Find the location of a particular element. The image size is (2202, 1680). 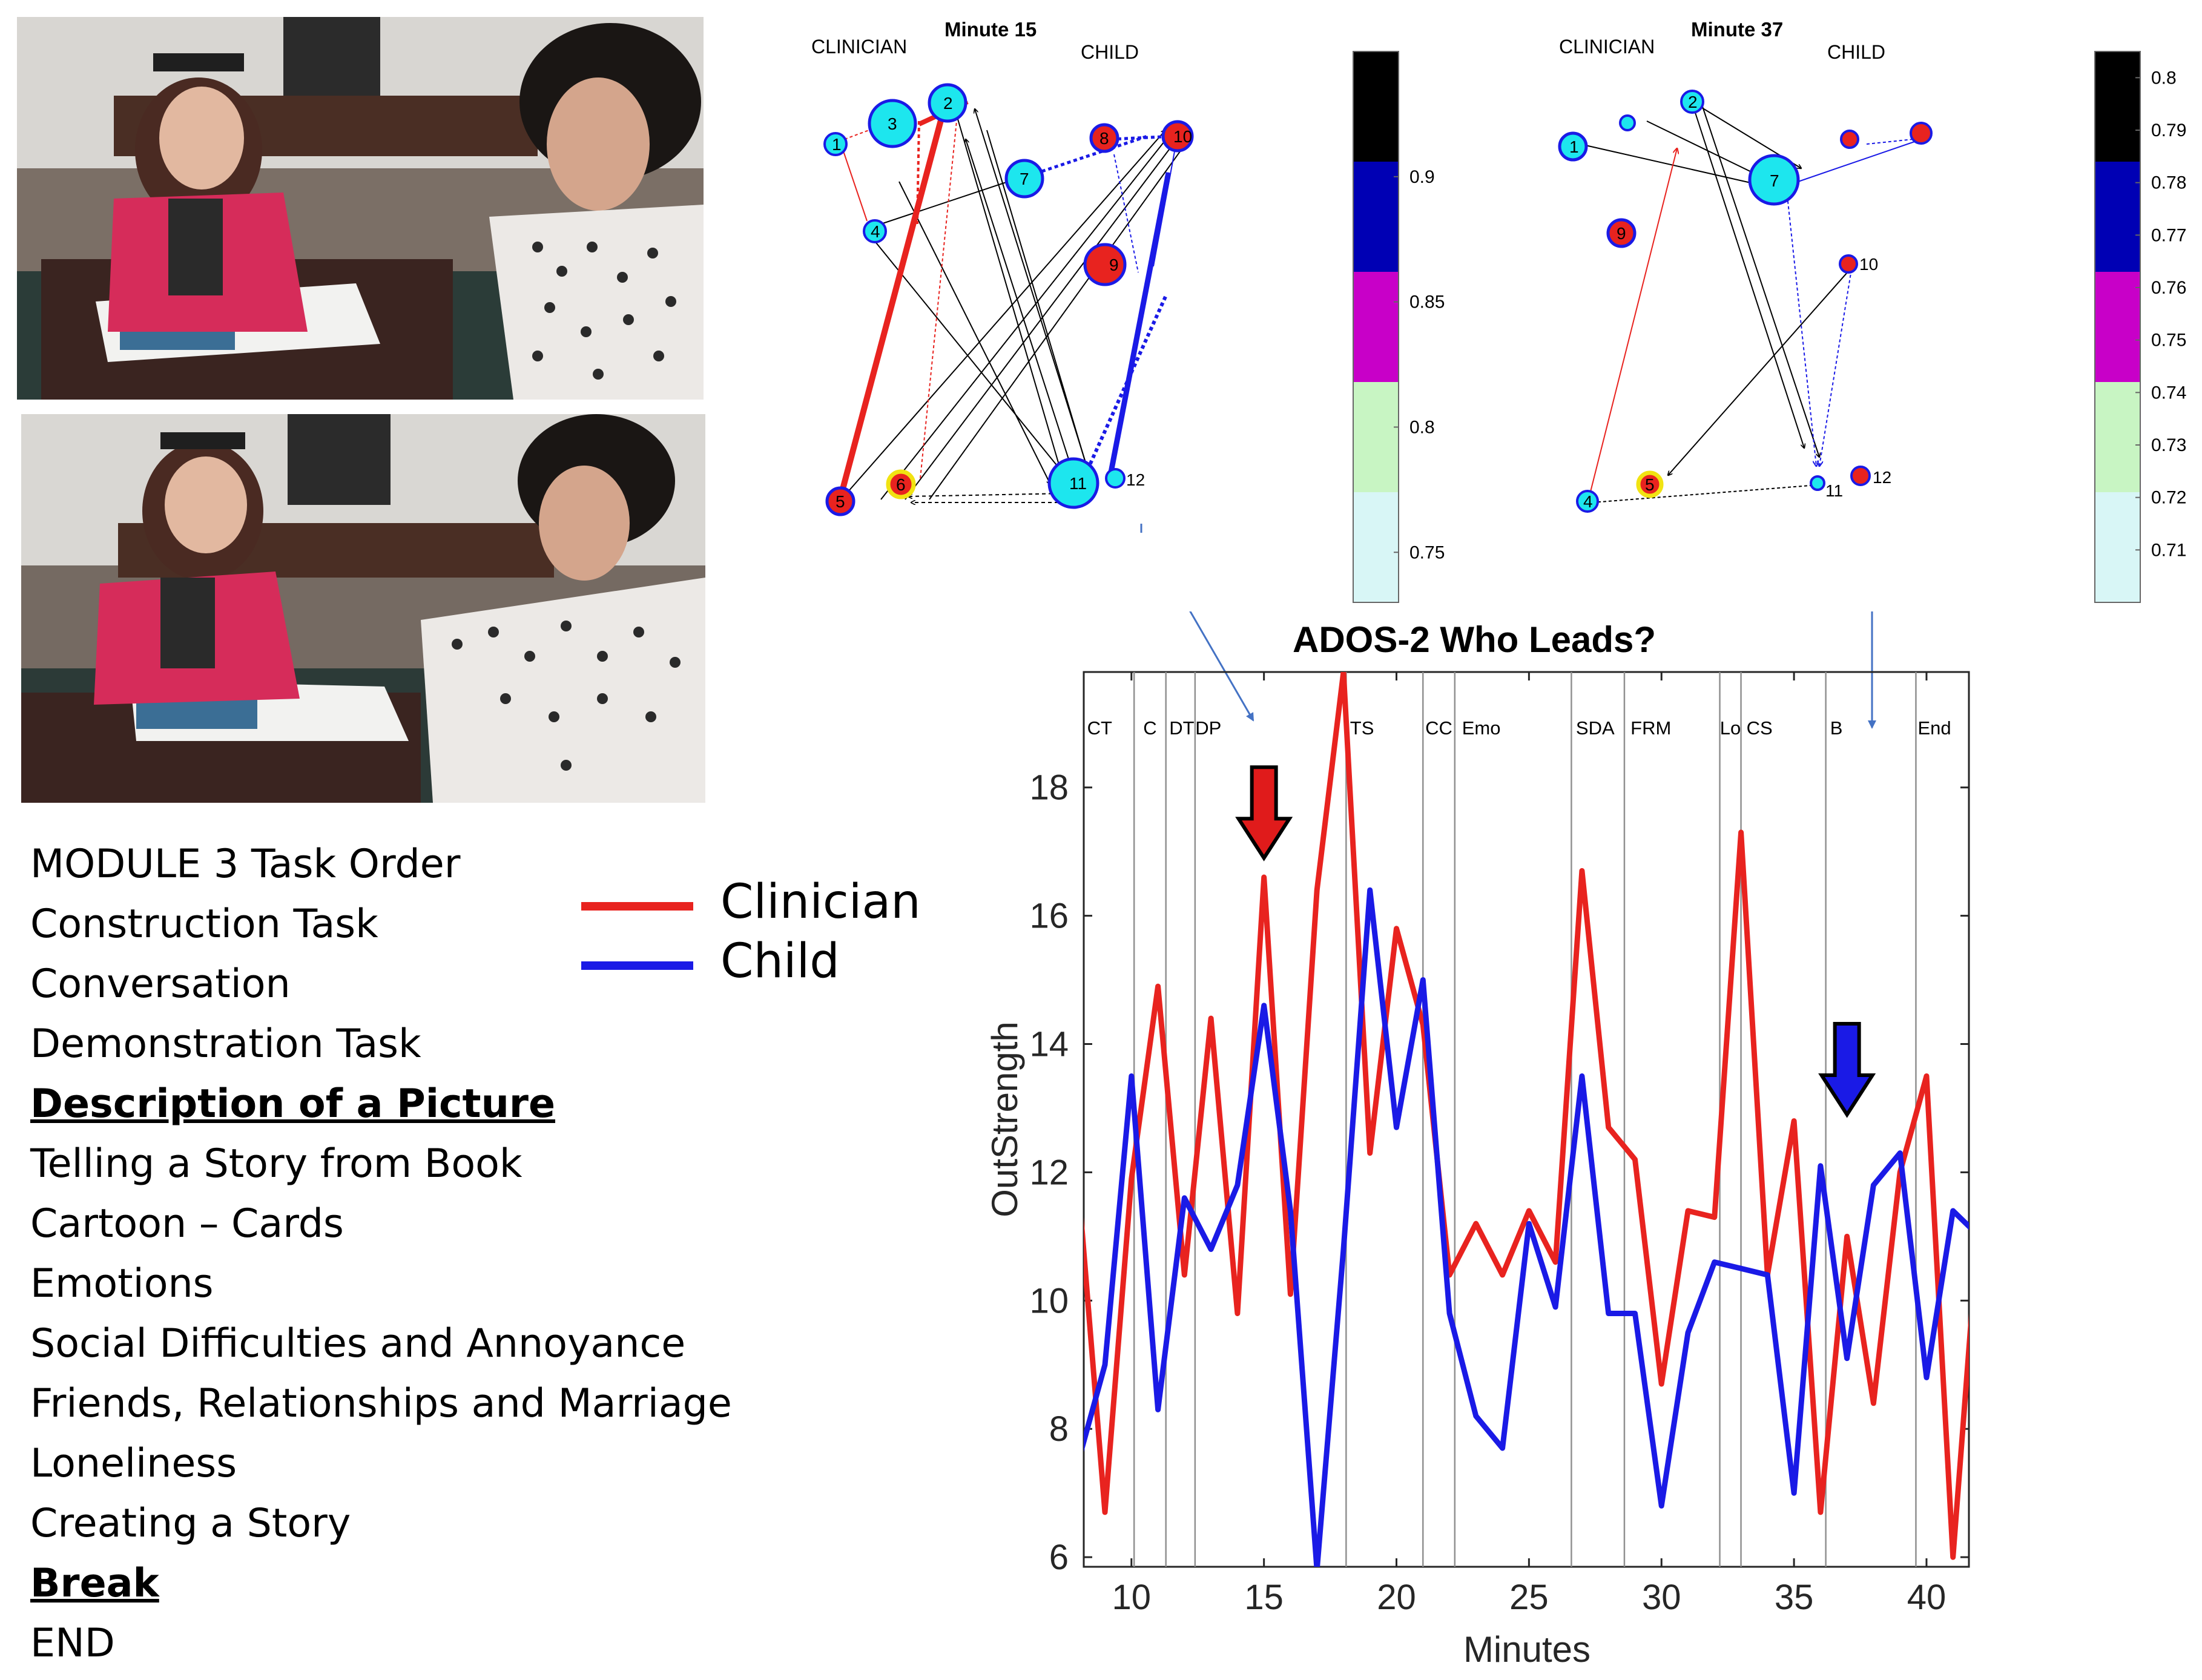

y-axis-title: OutStrength is located at coordinates (1004, 1119).